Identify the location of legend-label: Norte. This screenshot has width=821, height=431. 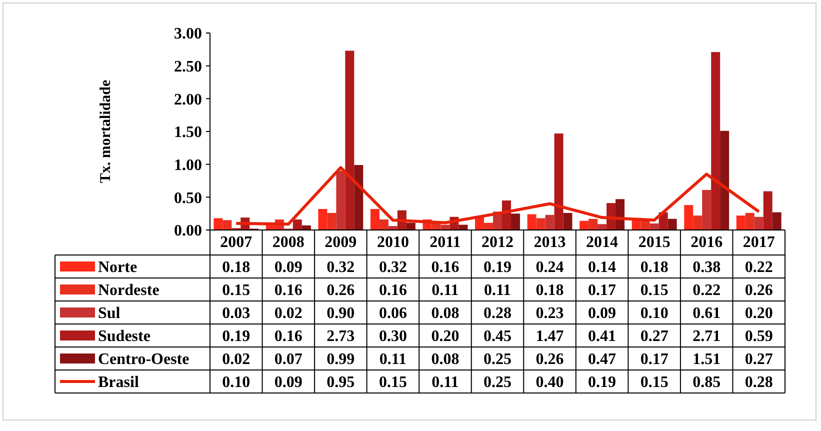
(118, 267).